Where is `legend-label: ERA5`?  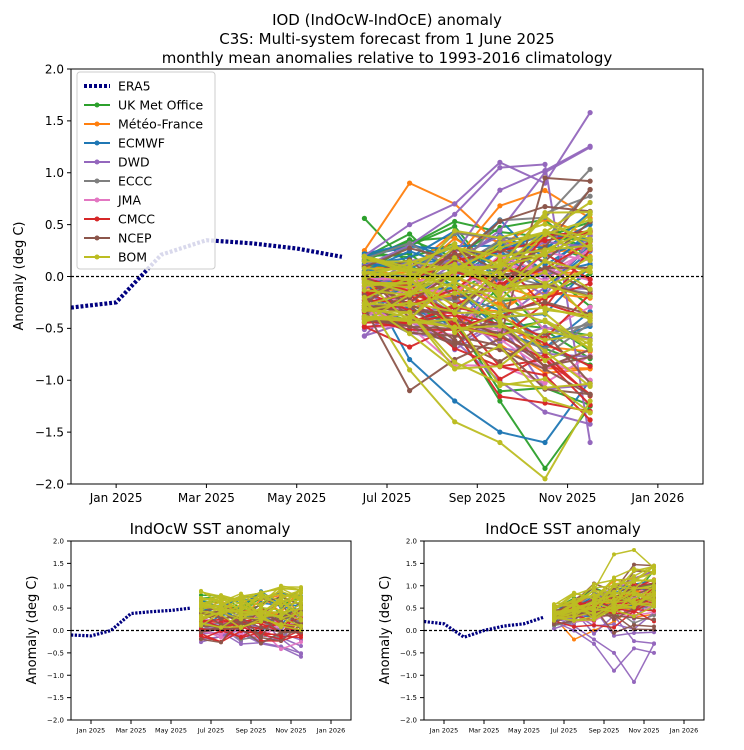 legend-label: ERA5 is located at coordinates (134, 86).